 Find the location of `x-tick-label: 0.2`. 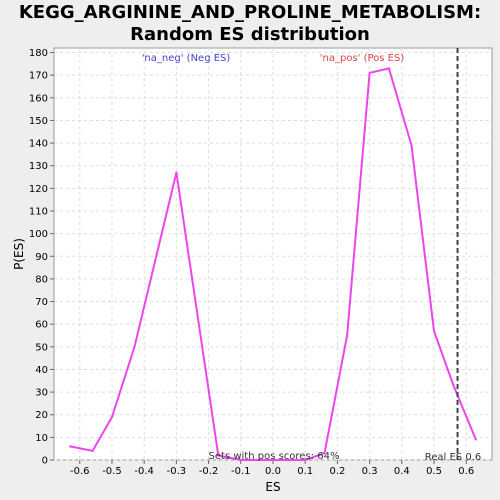

x-tick-label: 0.2 is located at coordinates (337, 471).